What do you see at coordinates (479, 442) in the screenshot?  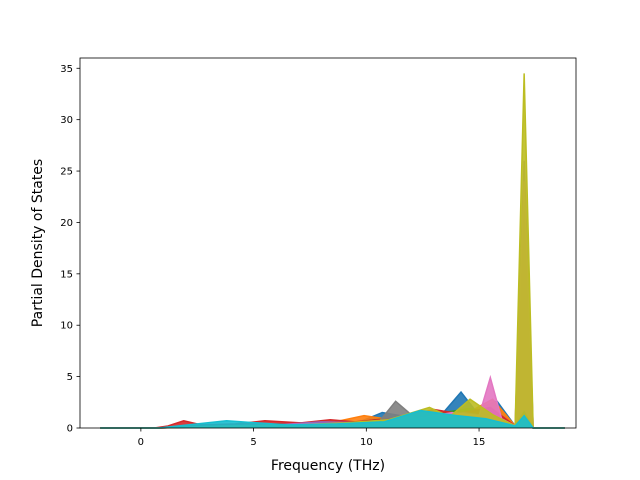 I see `x-tick-label: 15` at bounding box center [479, 442].